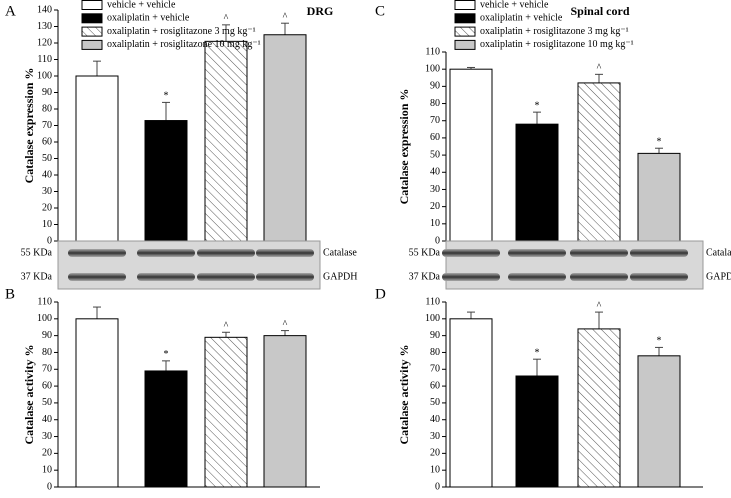  I want to click on y-tick-label: 120, so click(44, 42).